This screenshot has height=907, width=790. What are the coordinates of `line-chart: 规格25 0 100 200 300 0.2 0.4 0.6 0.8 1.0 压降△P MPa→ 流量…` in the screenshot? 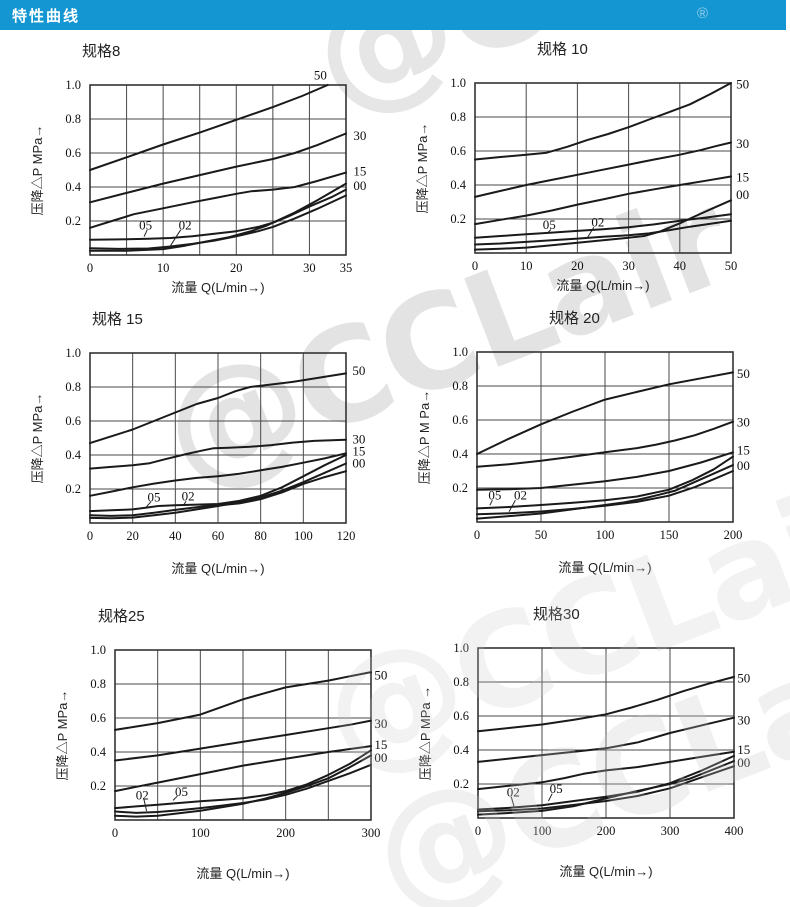 It's located at (221, 744).